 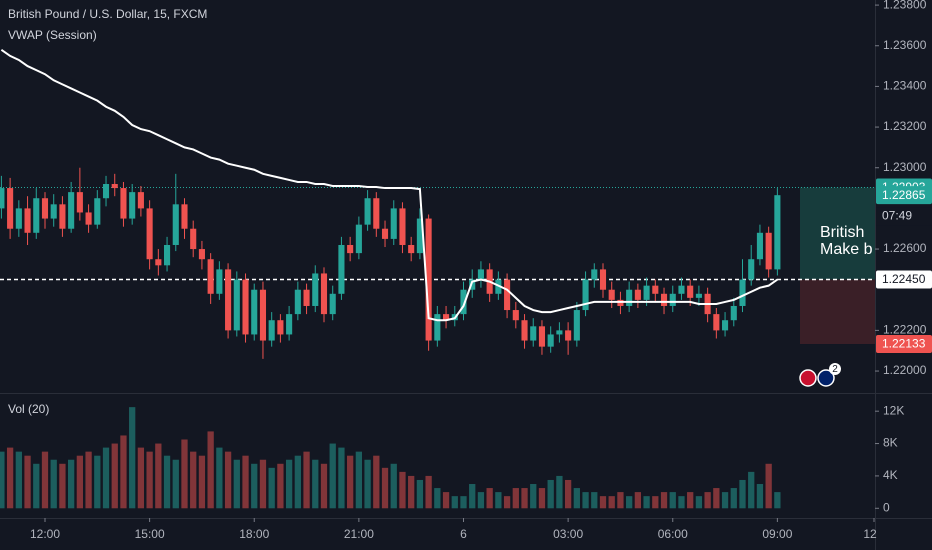 What do you see at coordinates (904, 279) in the screenshot?
I see `price-tag-label: 1.22450` at bounding box center [904, 279].